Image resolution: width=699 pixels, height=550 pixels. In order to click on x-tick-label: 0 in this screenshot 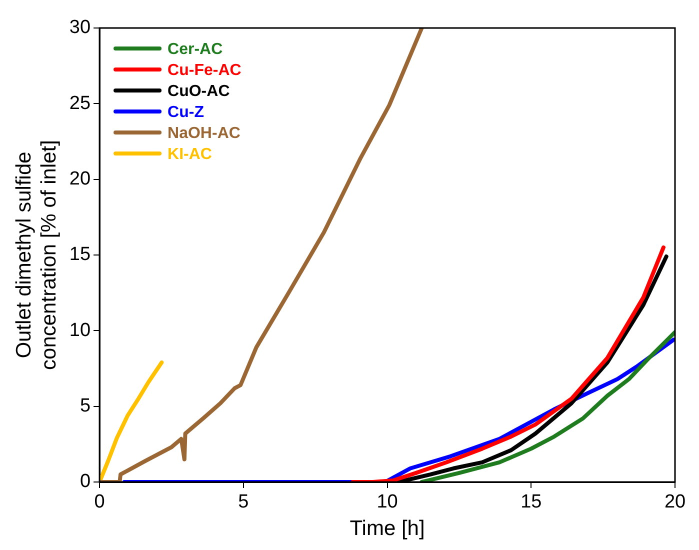, I will do `click(99, 502)`.